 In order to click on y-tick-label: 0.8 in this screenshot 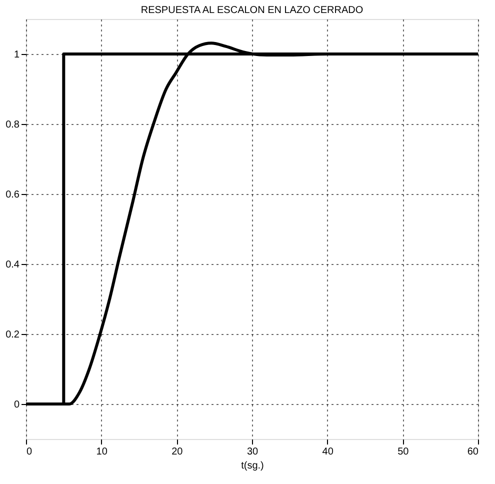, I will do `click(13, 125)`.